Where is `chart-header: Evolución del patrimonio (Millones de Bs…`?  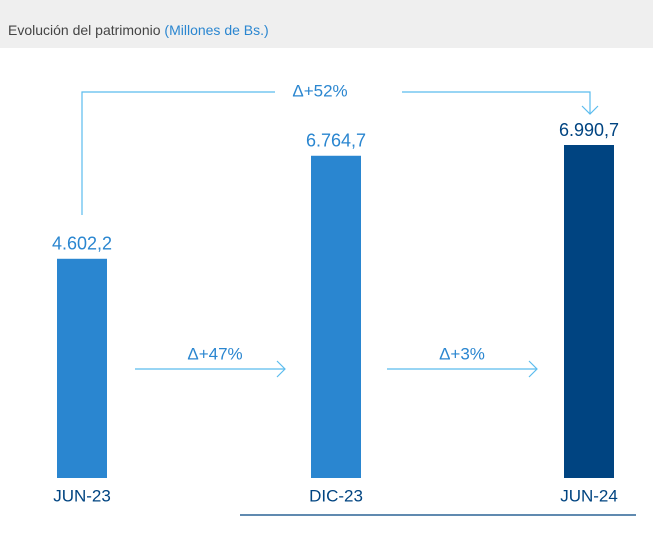
chart-header: Evolución del patrimonio (Millones de Bs… is located at coordinates (138, 30).